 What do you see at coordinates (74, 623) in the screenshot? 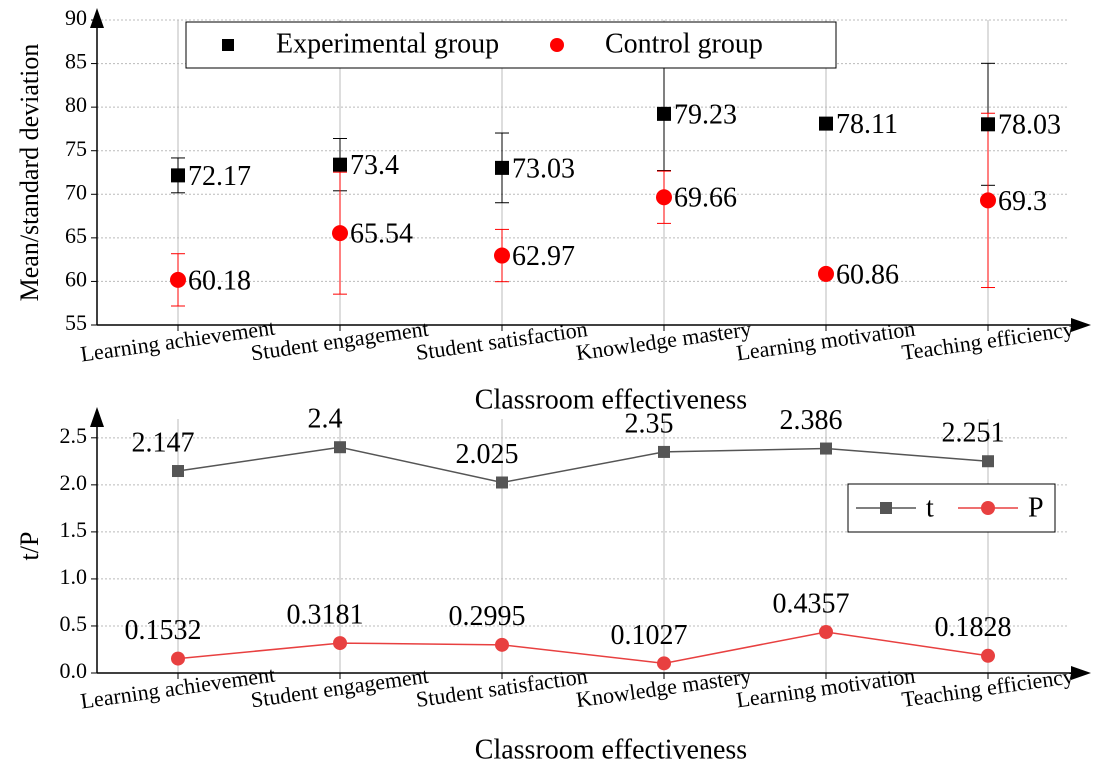
I see `y-tick-label: 0.5` at bounding box center [74, 623].